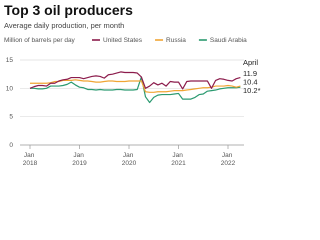 The height and width of the screenshot is (240, 320). Describe the element at coordinates (40, 40) in the screenshot. I see `y-axis-label: Million of barrels per day` at that location.